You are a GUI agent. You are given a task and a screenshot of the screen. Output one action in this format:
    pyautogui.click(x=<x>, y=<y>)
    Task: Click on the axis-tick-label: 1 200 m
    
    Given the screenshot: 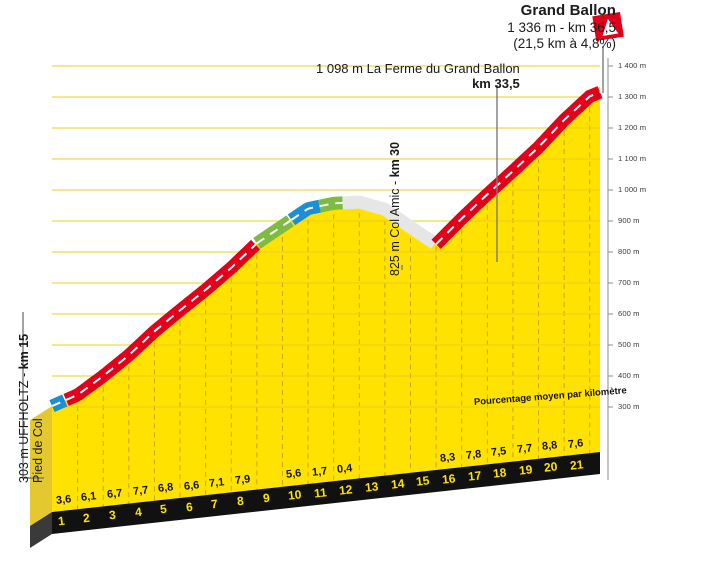 What is the action you would take?
    pyautogui.click(x=632, y=127)
    